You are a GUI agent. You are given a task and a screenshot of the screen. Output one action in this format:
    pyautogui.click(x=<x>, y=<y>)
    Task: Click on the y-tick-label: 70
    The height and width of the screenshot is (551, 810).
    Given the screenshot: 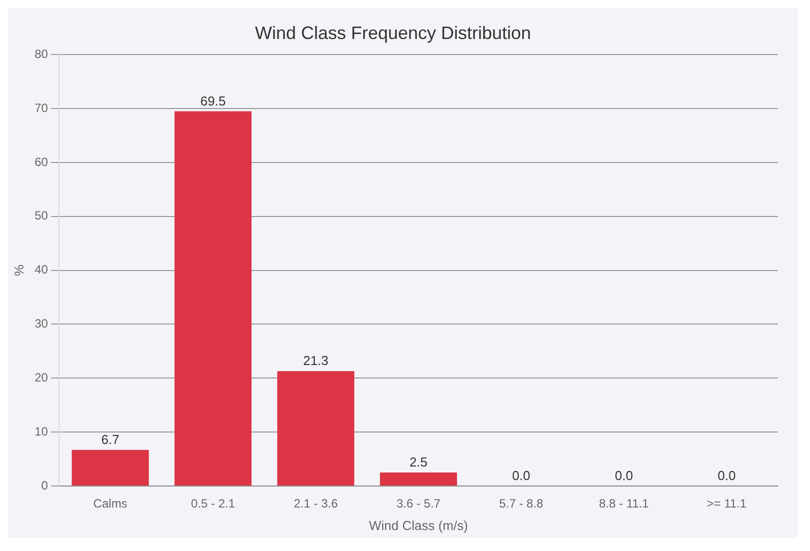 What is the action you would take?
    pyautogui.click(x=41, y=107)
    